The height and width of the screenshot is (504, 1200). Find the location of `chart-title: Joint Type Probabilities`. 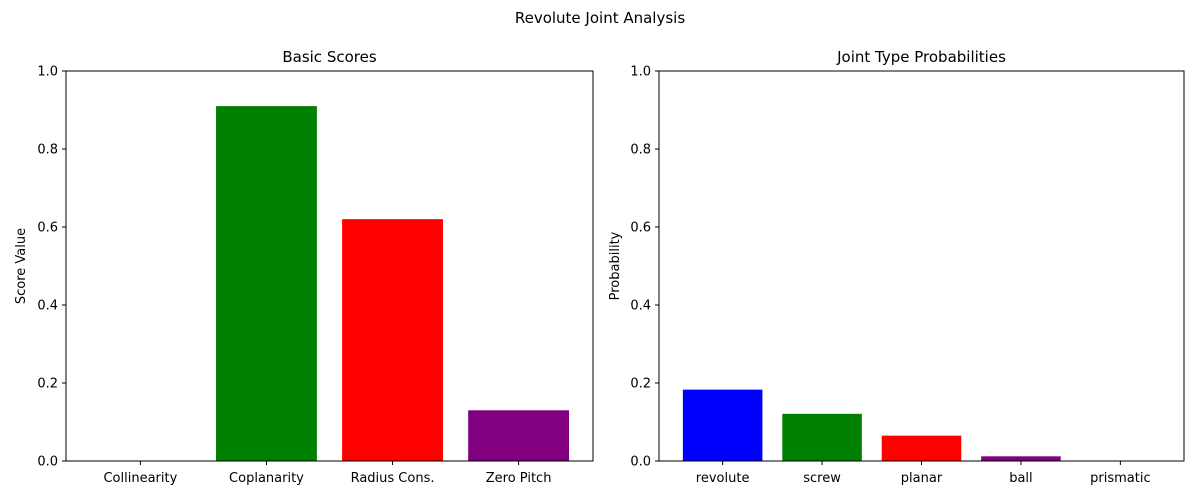

chart-title: Joint Type Probabilities is located at coordinates (921, 57).